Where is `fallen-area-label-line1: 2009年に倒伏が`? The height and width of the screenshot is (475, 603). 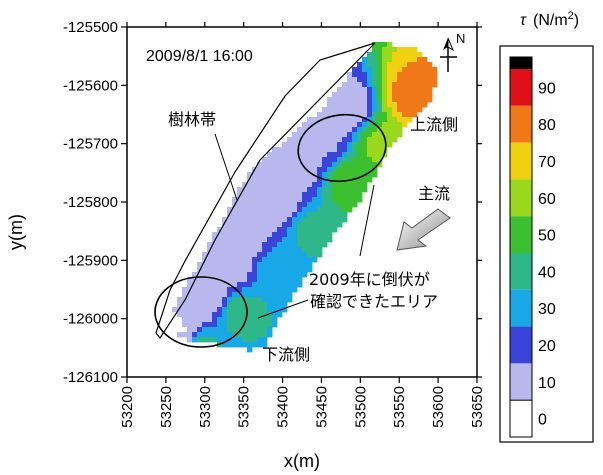
fallen-area-label-line1: 2009年に倒伏が is located at coordinates (369, 279).